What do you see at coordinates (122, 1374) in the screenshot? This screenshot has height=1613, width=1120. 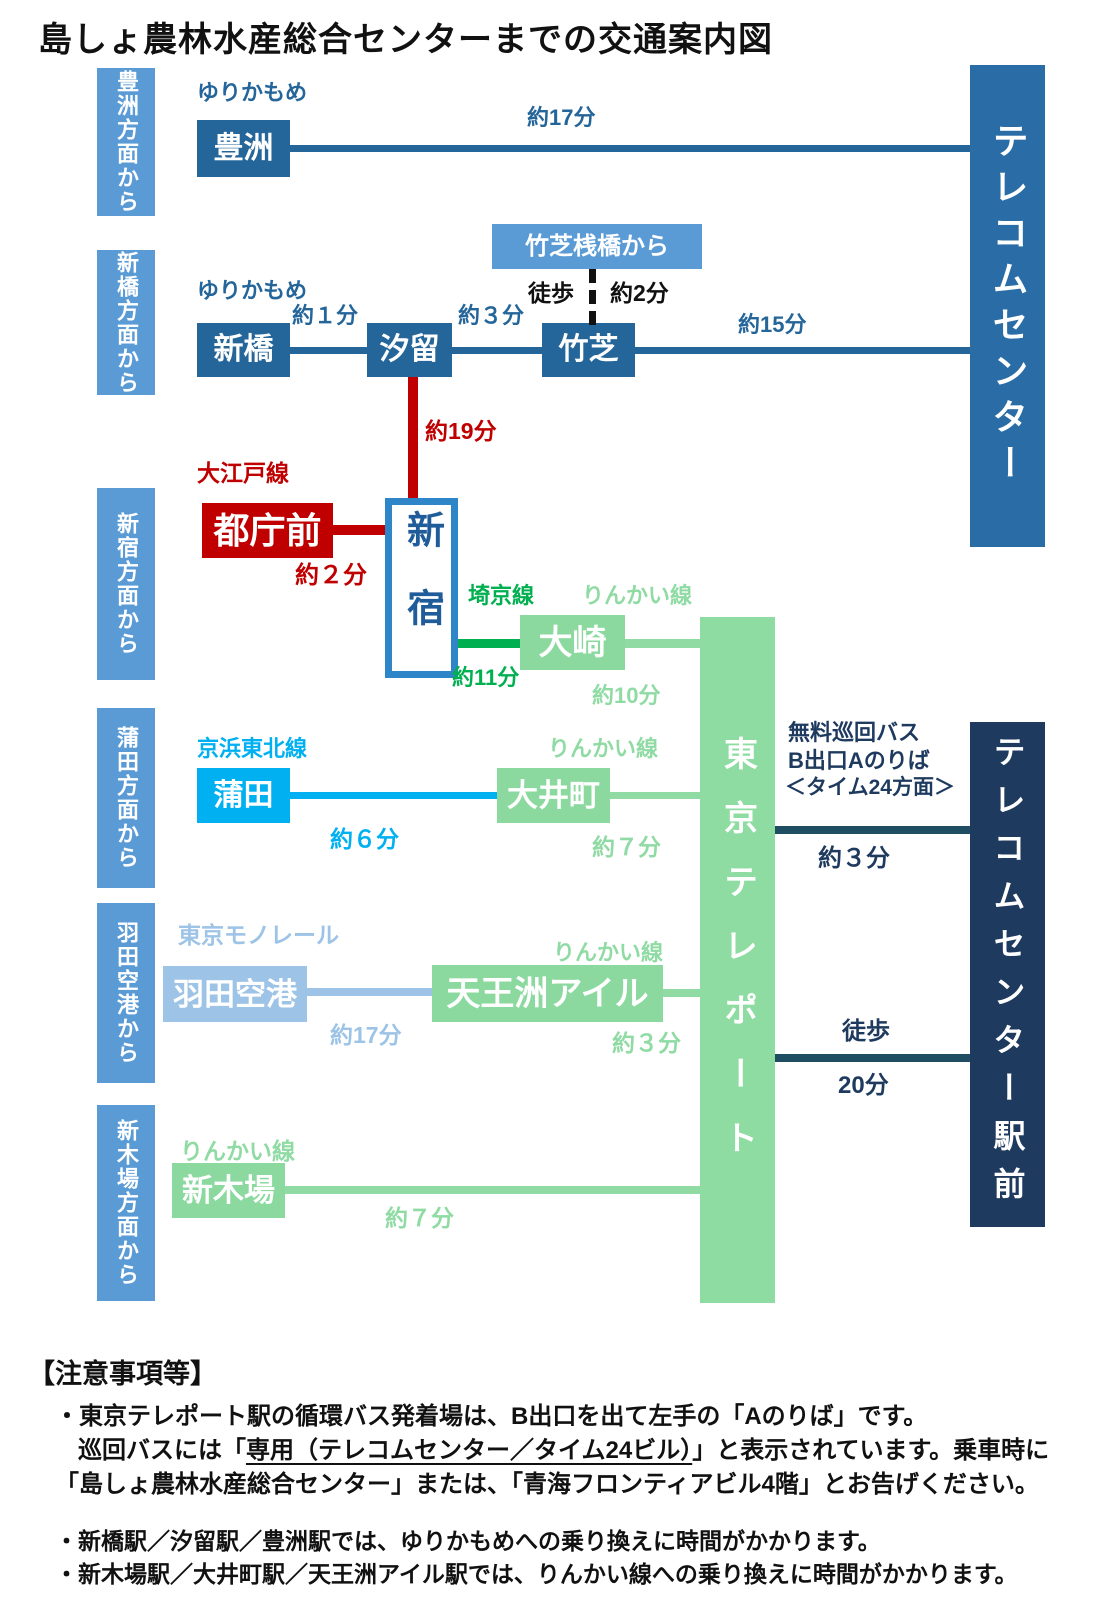 I see `notes-heading: 【注意事項等】` at bounding box center [122, 1374].